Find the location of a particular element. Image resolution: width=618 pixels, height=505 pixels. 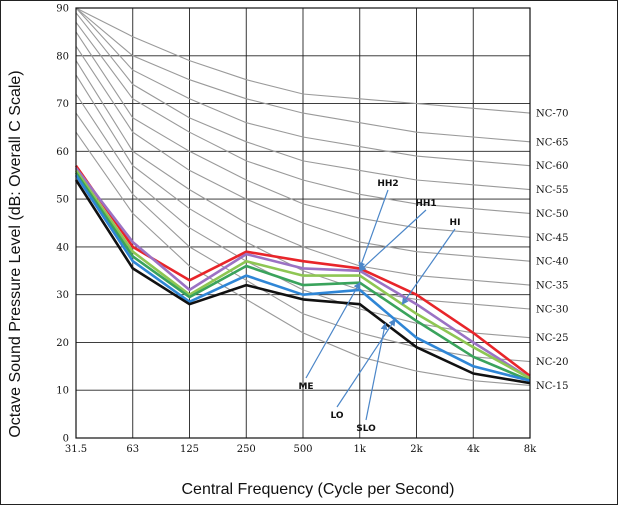

x-tick-label: 2k is located at coordinates (416, 449).